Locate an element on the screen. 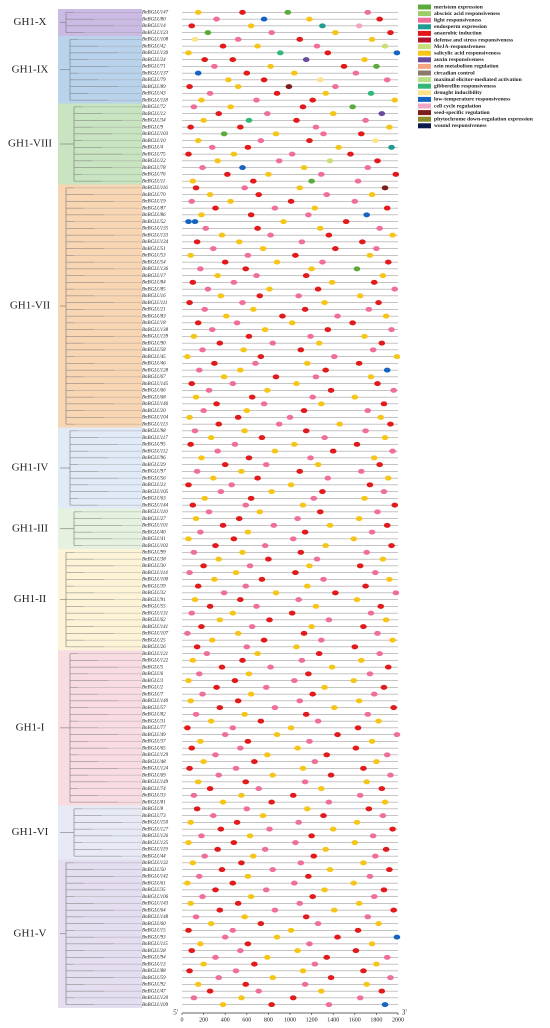 This screenshot has height=1028, width=550. gene-label: BnBGLU72 is located at coordinates (154, 107).